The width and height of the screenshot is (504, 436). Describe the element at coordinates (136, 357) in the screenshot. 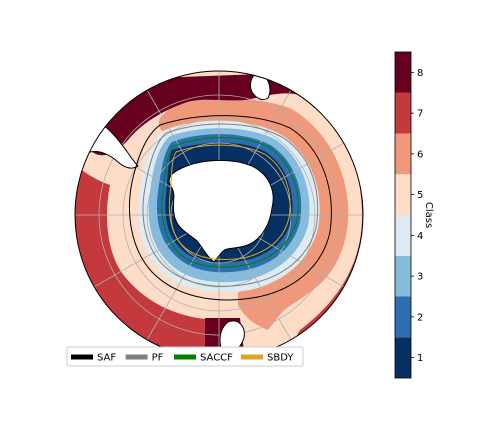

I see `legend-swatch-pf` at that location.